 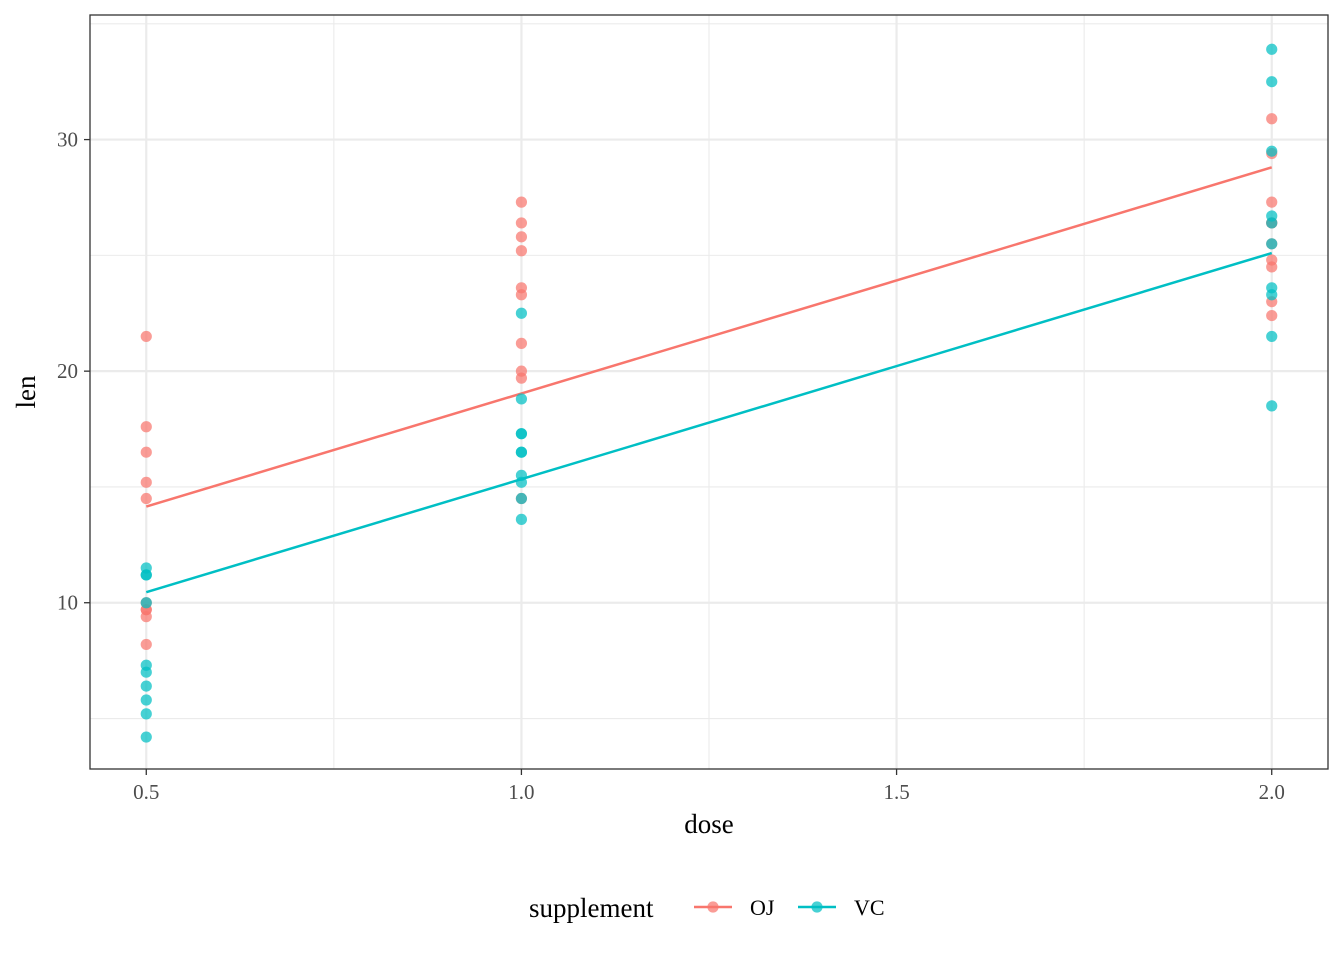 I want to click on x-axis-ticks: 0.5 1.0 1.5 2.0, so click(x=709, y=786).